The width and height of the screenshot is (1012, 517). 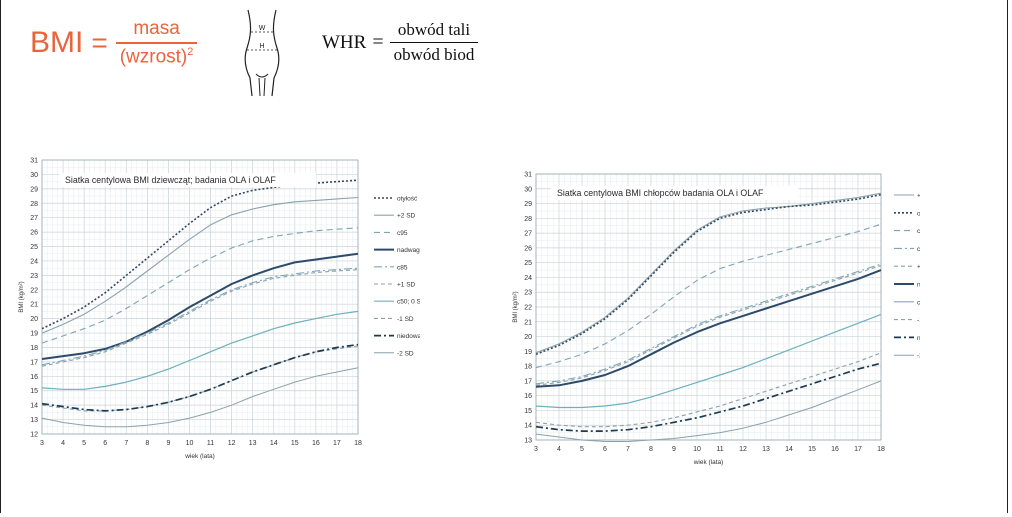 I want to click on chart-0-y-tick-label: 13, so click(x=34, y=420).